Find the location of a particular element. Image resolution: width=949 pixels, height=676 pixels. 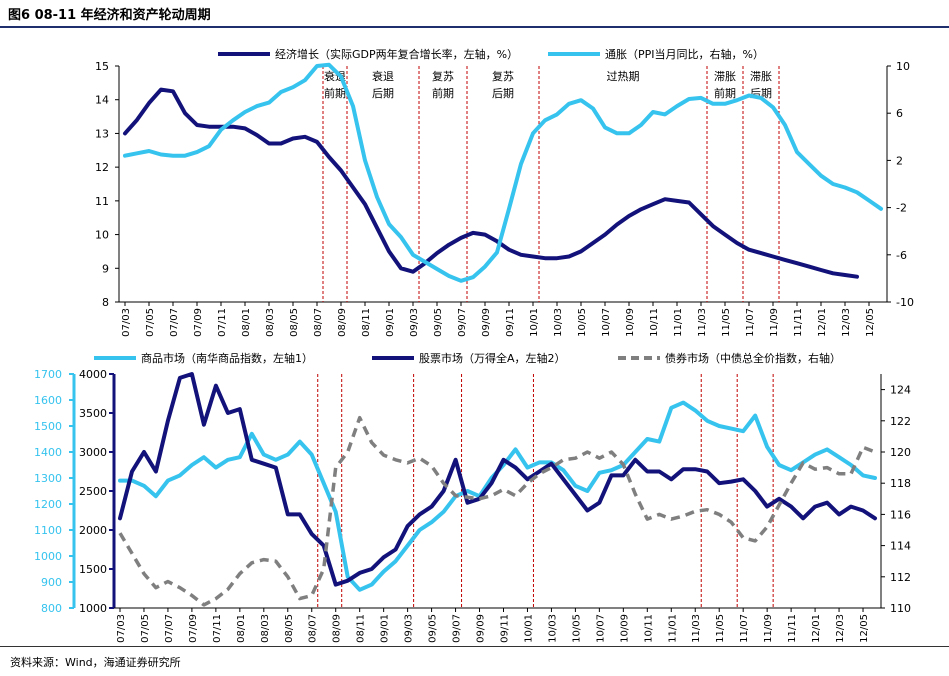

x-tick-label: 07/05 is located at coordinates (150, 322).